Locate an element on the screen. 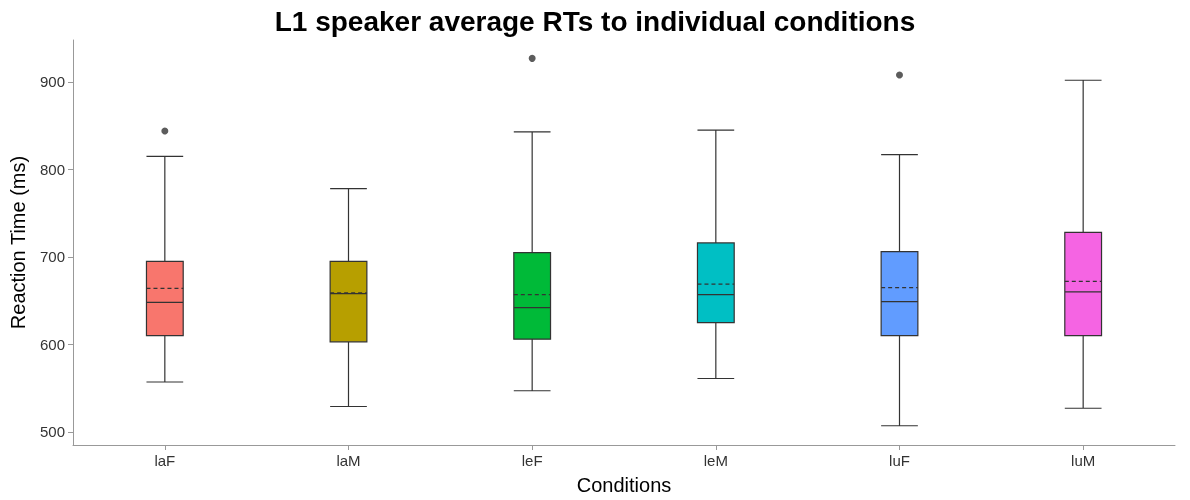 The width and height of the screenshot is (1190, 500). y-axis-title: Reaction Time (ms) is located at coordinates (18, 242).